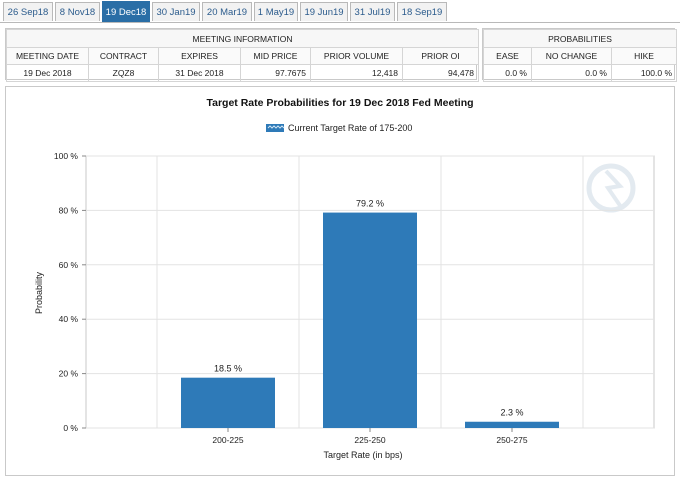 This screenshot has width=680, height=479. What do you see at coordinates (356, 56) in the screenshot?
I see `meeting-info-header-4: PRIOR VOLUME` at bounding box center [356, 56].